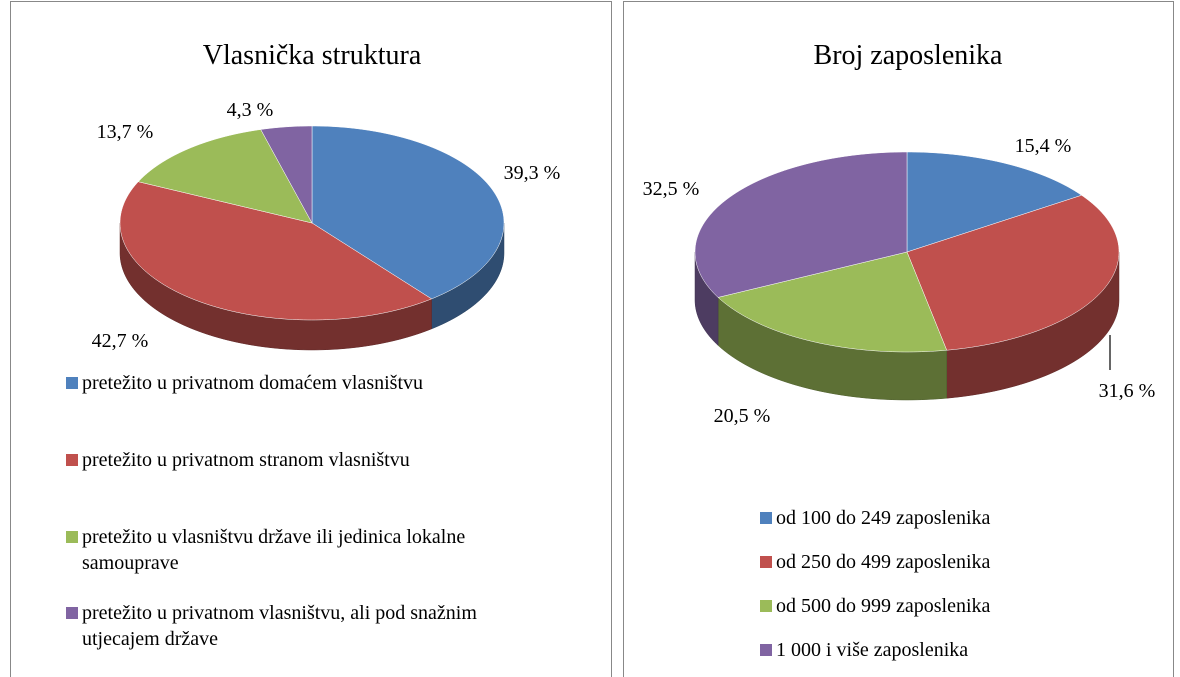  I want to click on data-label: 32,5 %, so click(671, 189).